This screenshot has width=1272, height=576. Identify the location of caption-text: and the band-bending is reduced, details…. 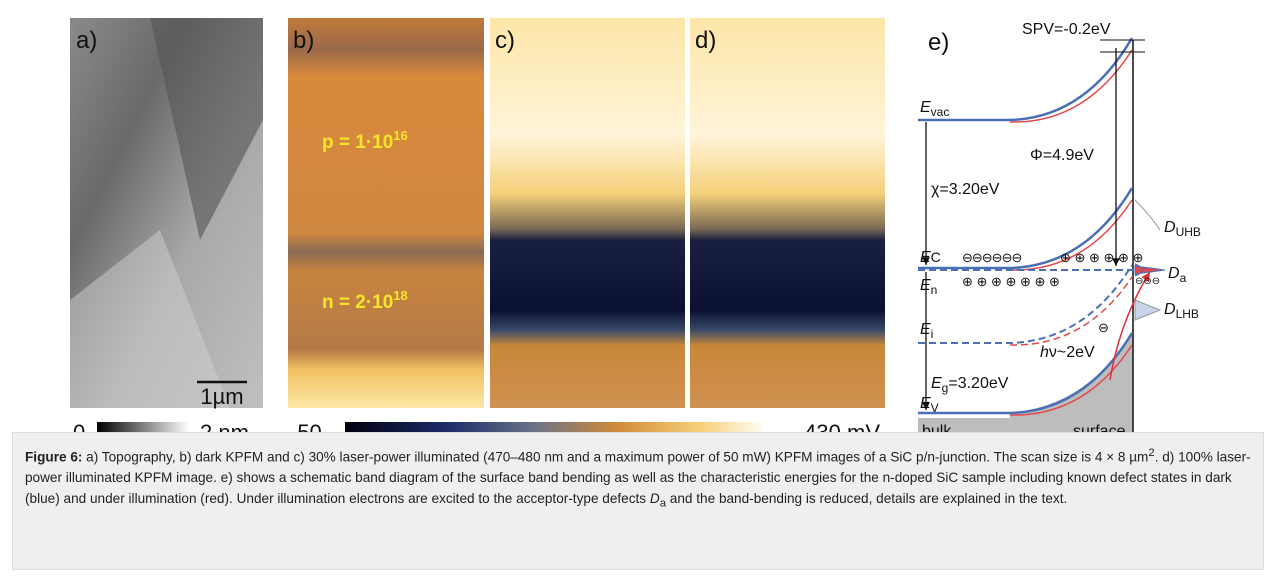
(867, 498).